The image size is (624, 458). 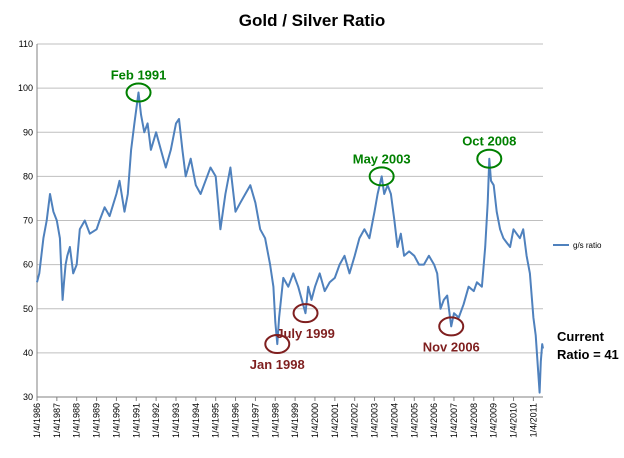 I want to click on x-tick-label: 1/4/2002, so click(x=355, y=420).